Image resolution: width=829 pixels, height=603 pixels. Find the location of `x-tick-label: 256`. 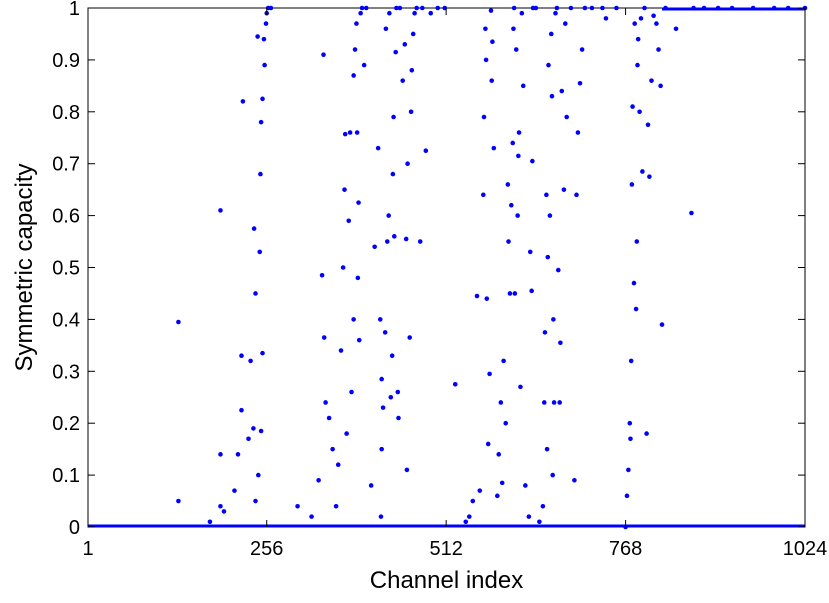

x-tick-label: 256 is located at coordinates (266, 549).